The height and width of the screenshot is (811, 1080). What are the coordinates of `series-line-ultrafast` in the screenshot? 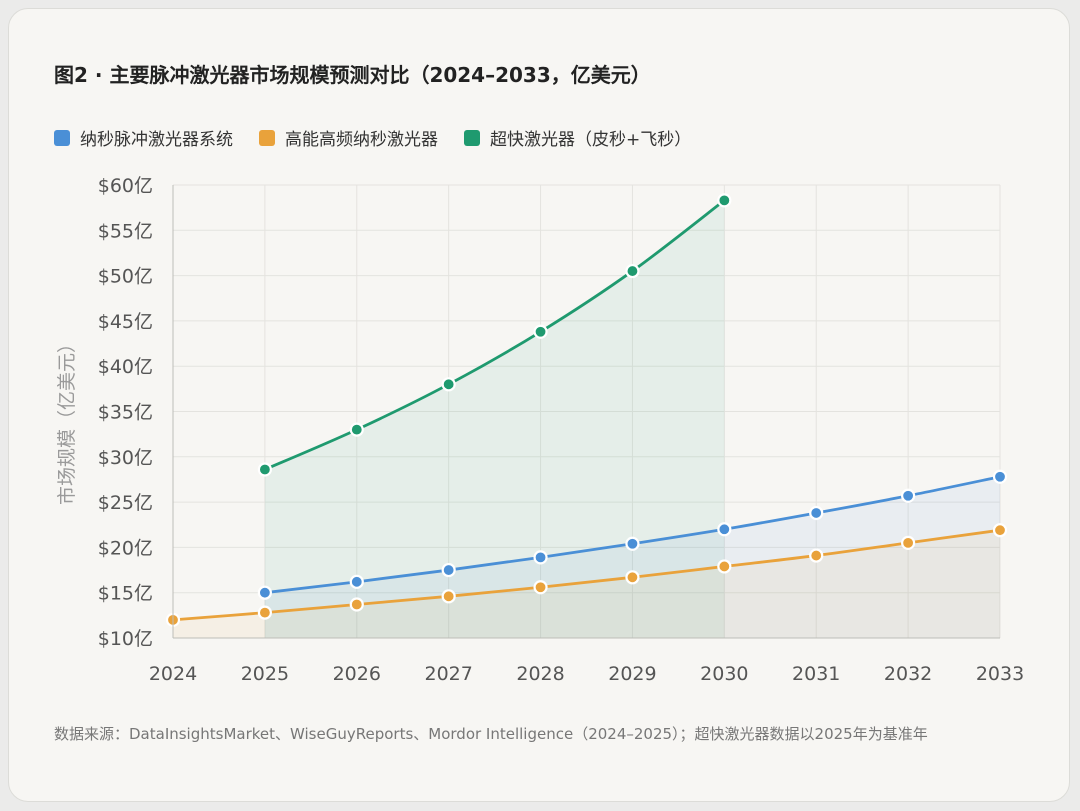 It's located at (494, 335).